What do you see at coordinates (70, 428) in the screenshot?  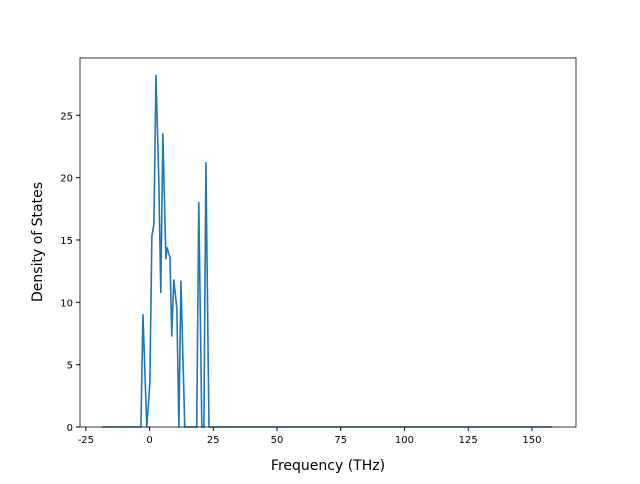 I see `y-tick-label: 0` at bounding box center [70, 428].